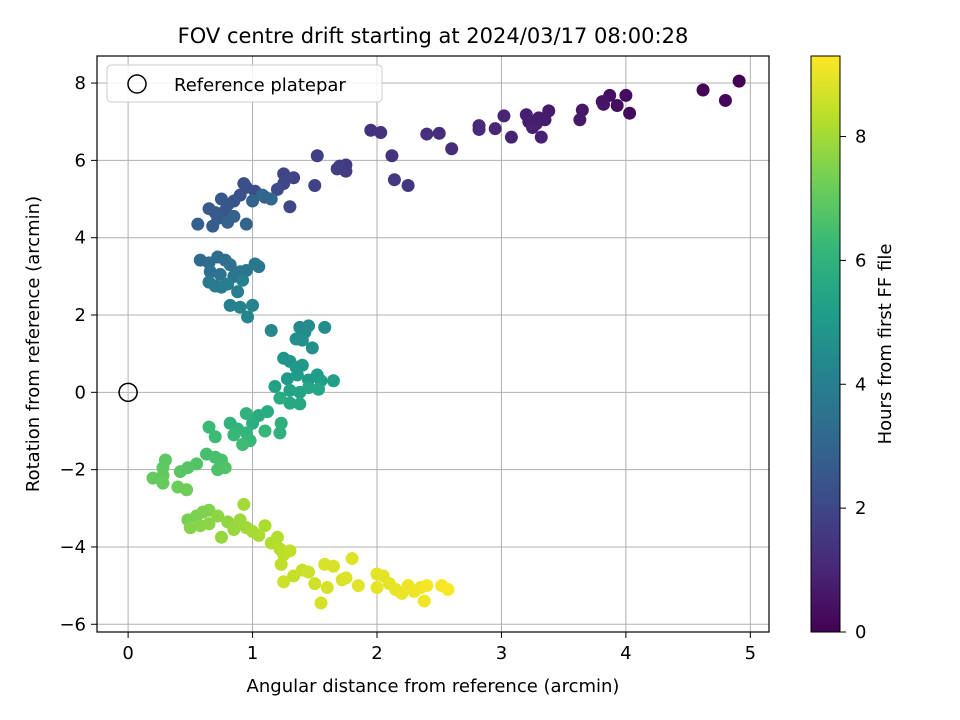 The height and width of the screenshot is (720, 960). What do you see at coordinates (433, 686) in the screenshot?
I see `x-axis-label: Angular distance from reference (arcmin)` at bounding box center [433, 686].